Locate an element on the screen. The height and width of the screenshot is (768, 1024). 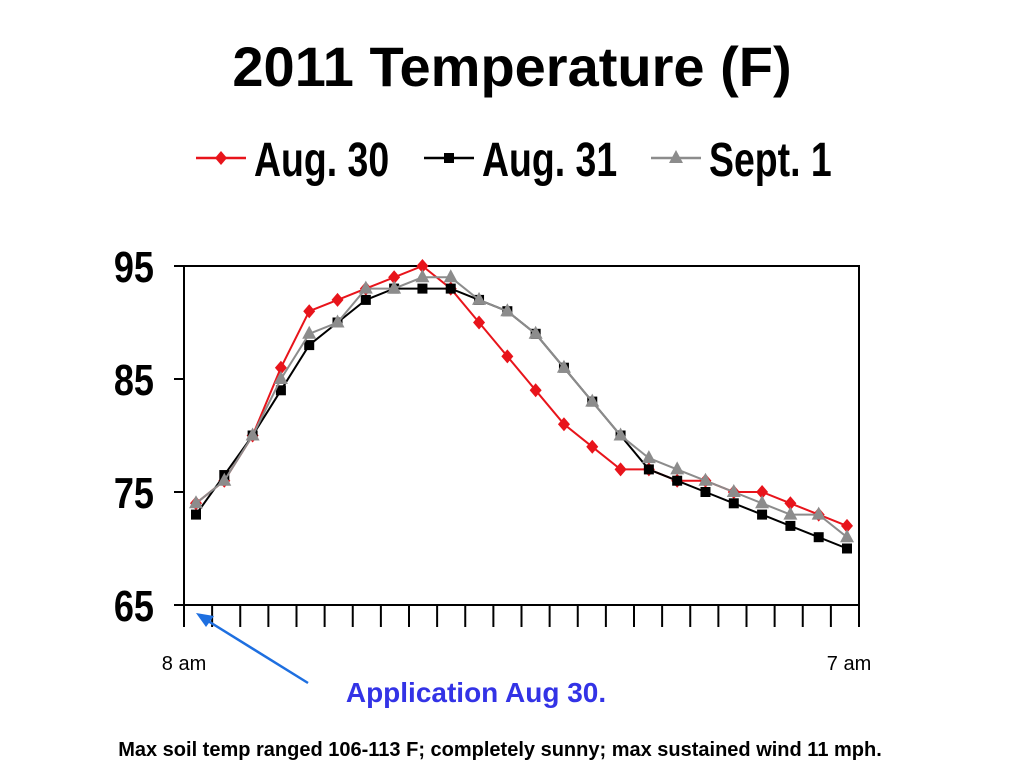
annotation-arrowhead is located at coordinates (205, 620).